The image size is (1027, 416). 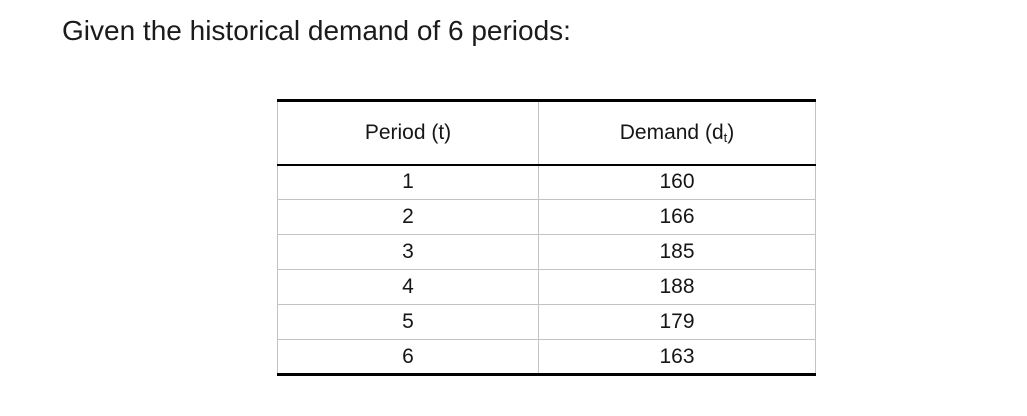 I want to click on period-cell: 2, so click(x=408, y=217).